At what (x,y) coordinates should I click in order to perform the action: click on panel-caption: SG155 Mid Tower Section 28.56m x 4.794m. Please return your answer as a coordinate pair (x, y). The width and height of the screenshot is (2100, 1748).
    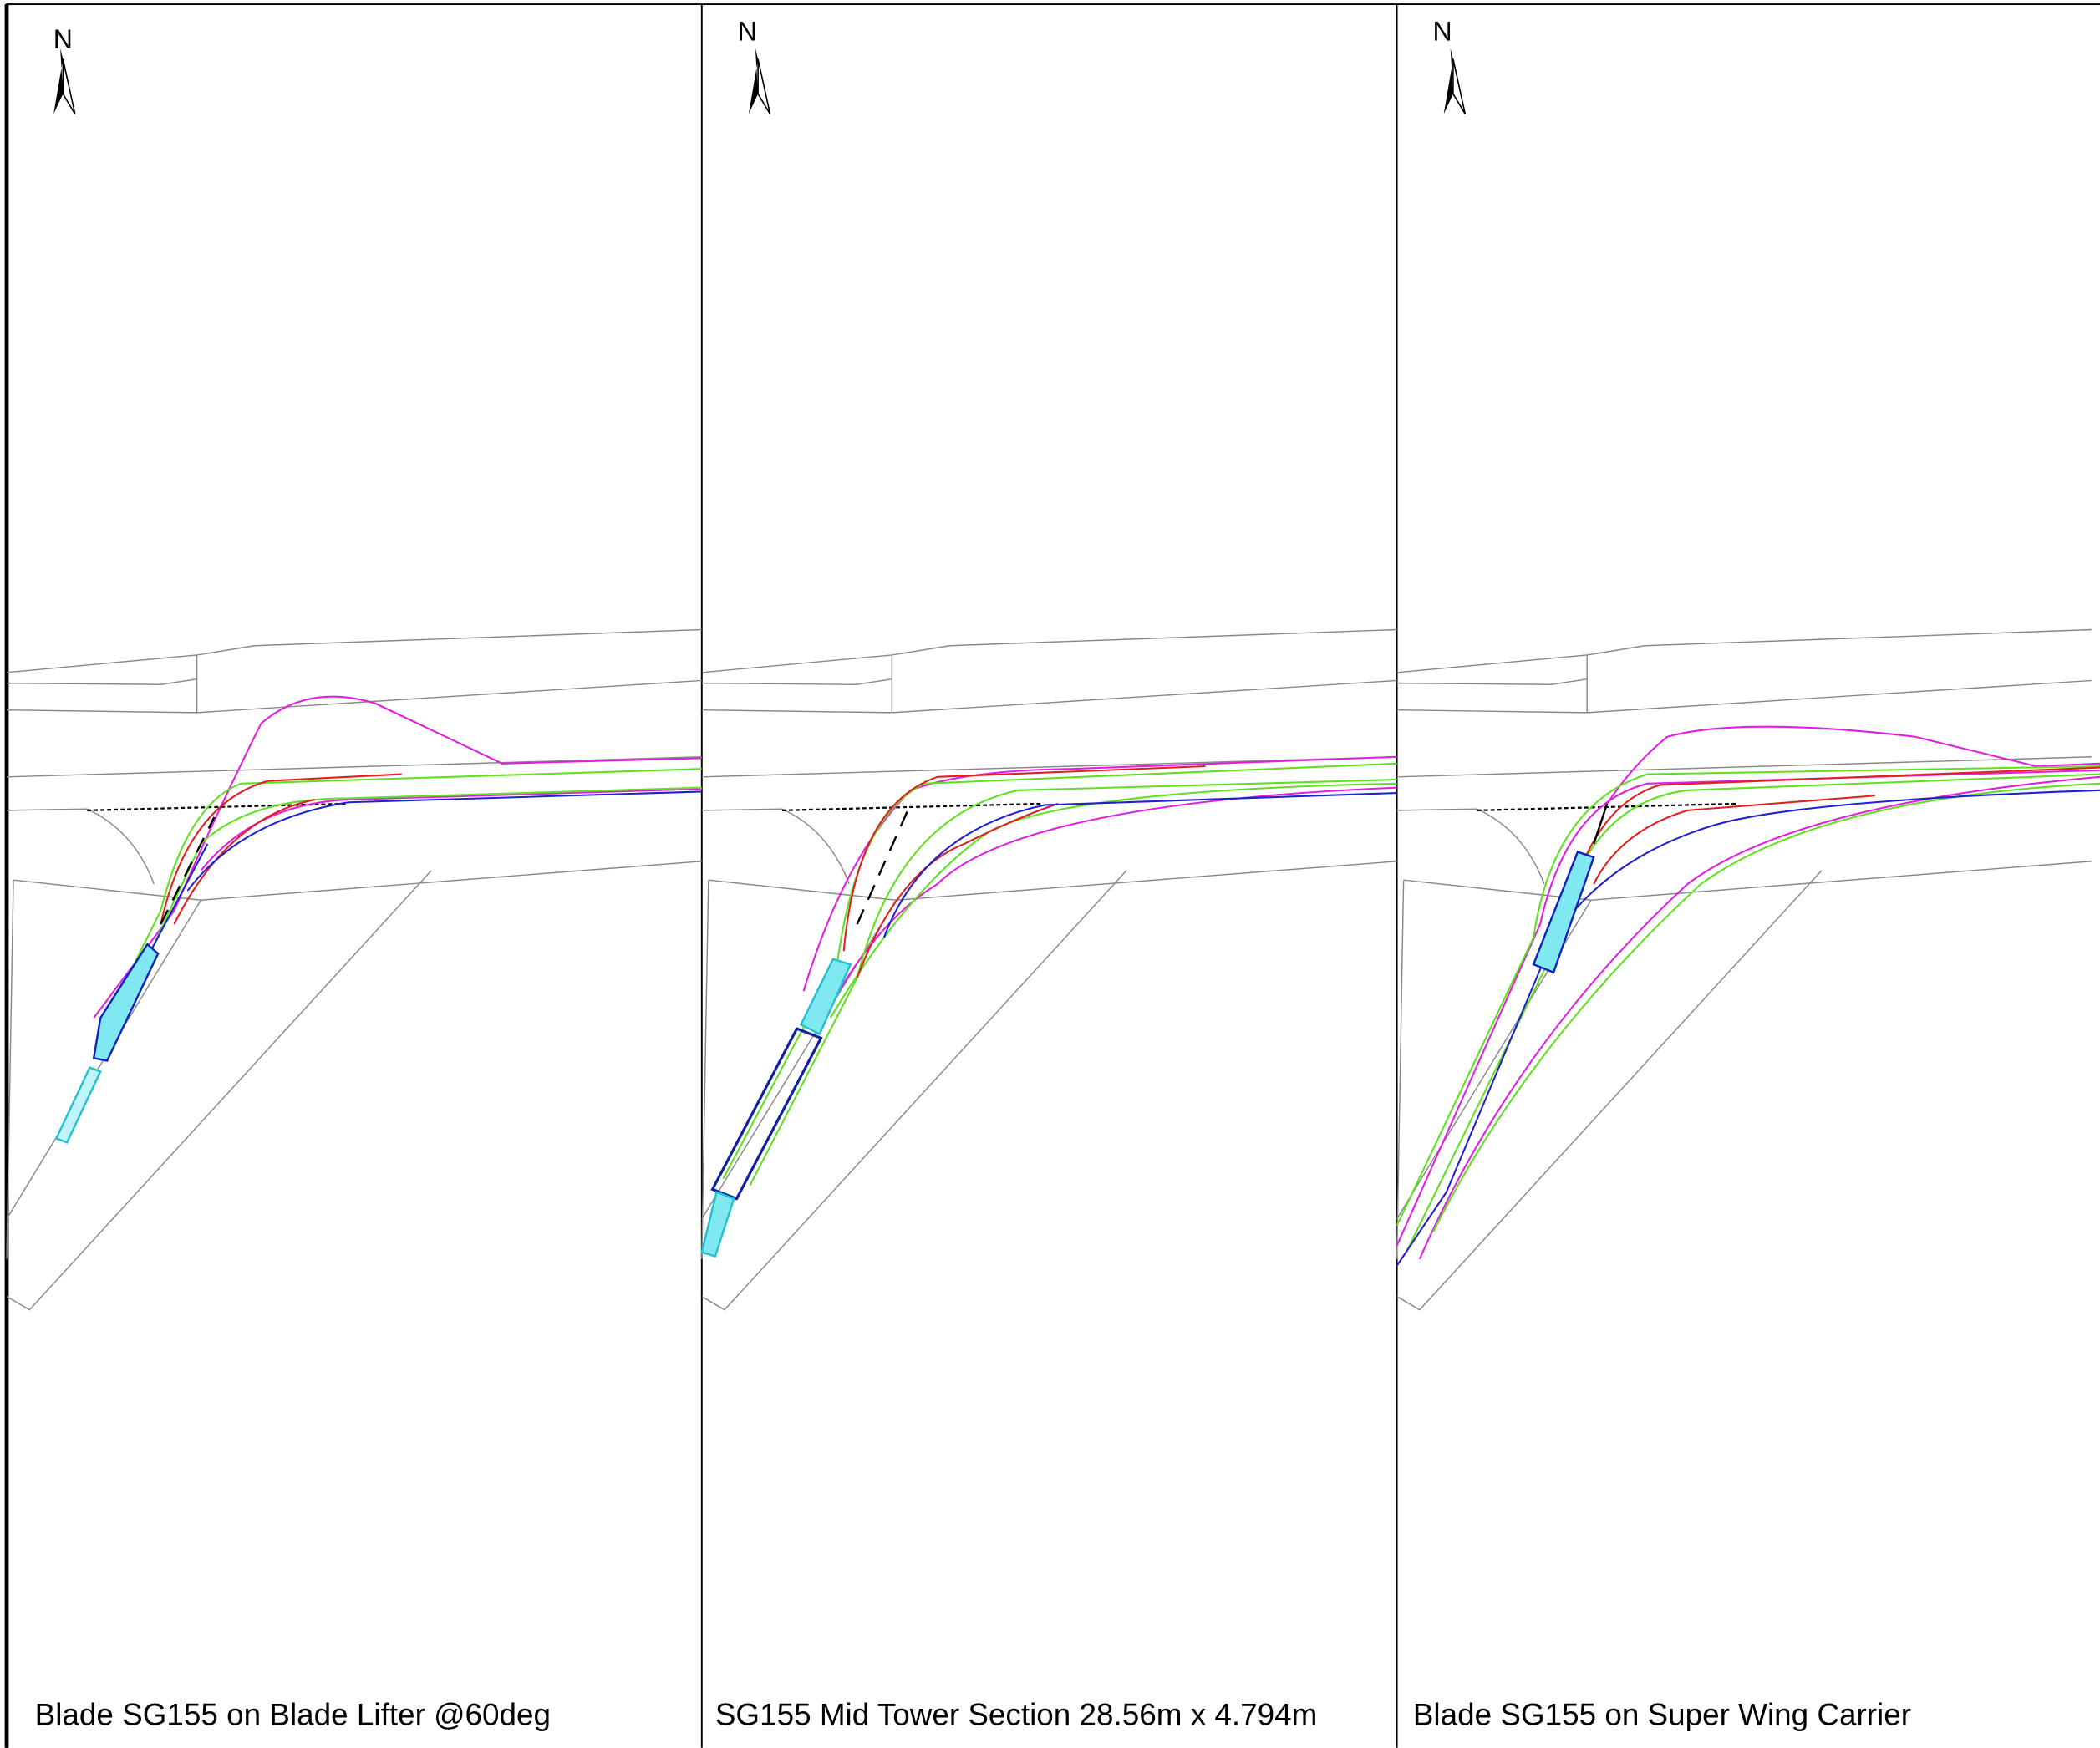
    Looking at the image, I should click on (1017, 1715).